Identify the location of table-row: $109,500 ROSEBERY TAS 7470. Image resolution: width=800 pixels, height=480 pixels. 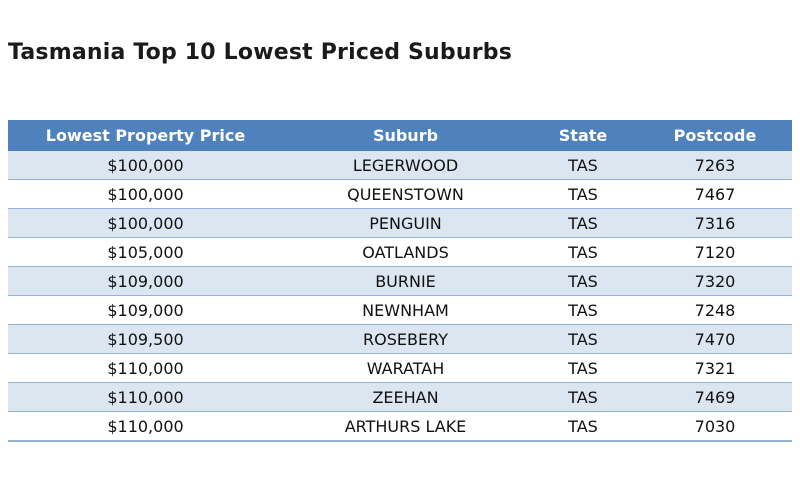
(400, 339).